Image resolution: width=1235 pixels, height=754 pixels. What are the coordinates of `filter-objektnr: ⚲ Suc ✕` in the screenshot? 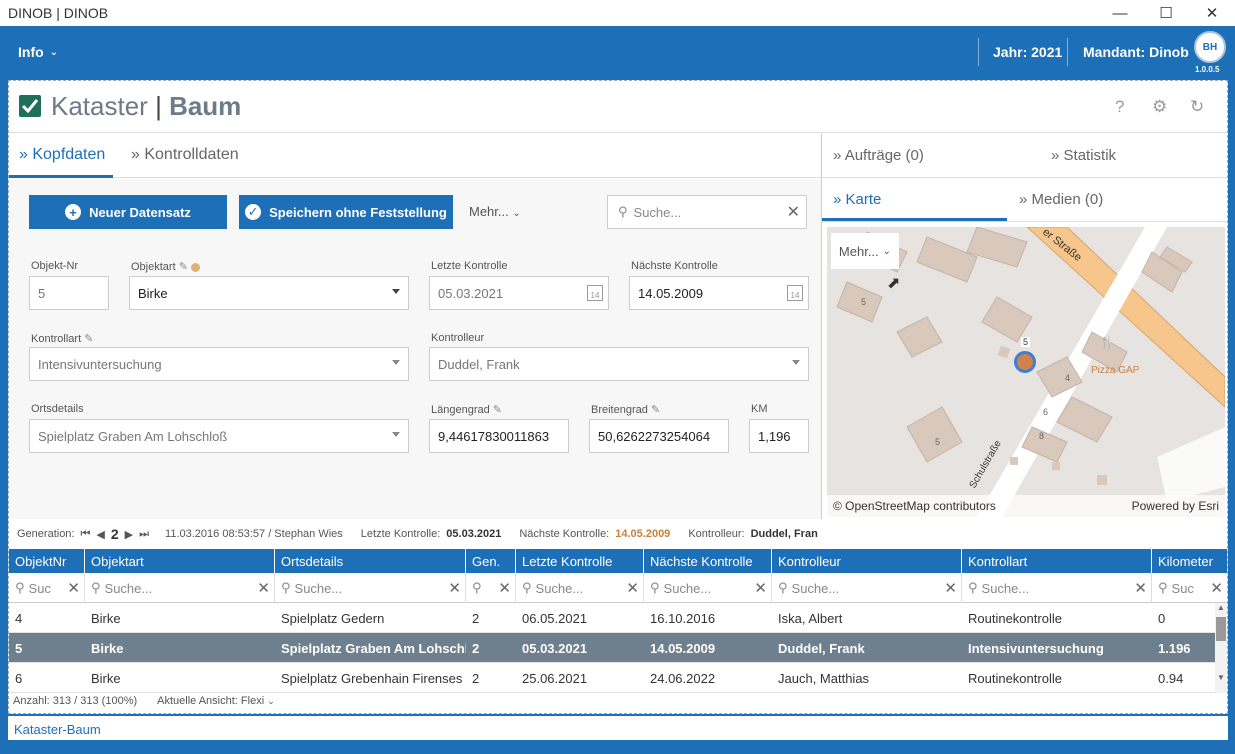 It's located at (47, 588).